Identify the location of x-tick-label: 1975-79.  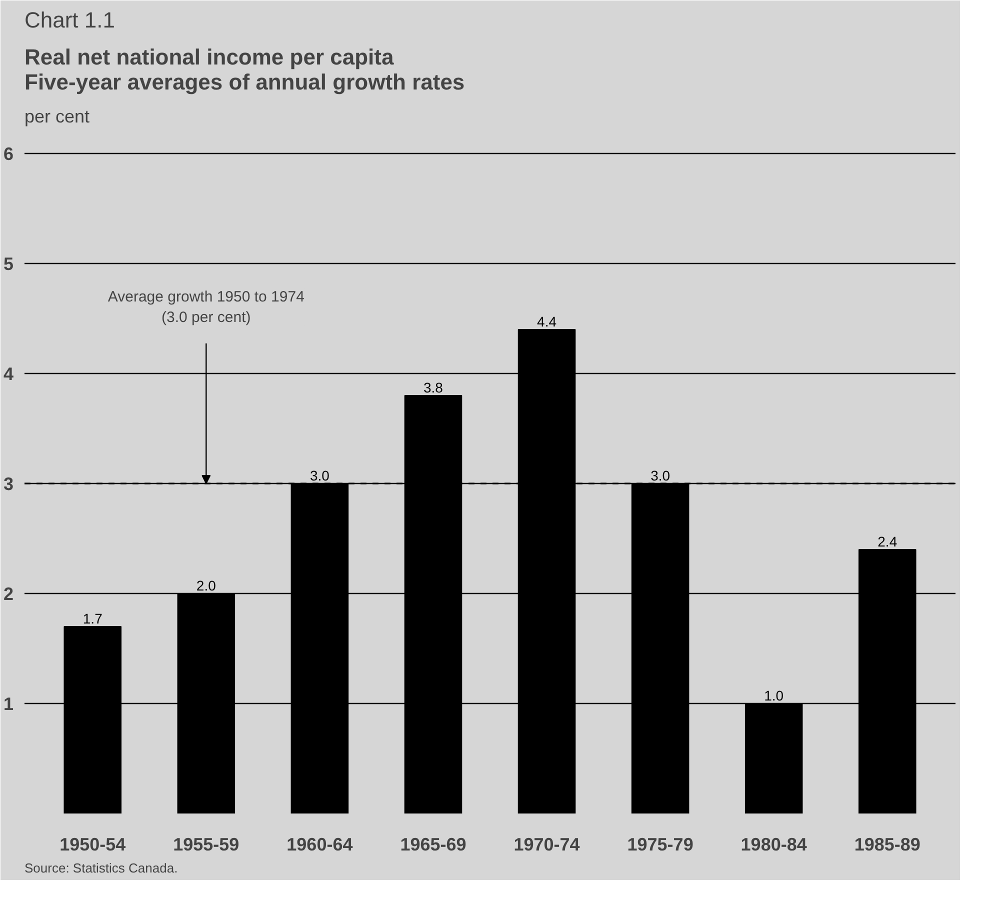
(660, 844).